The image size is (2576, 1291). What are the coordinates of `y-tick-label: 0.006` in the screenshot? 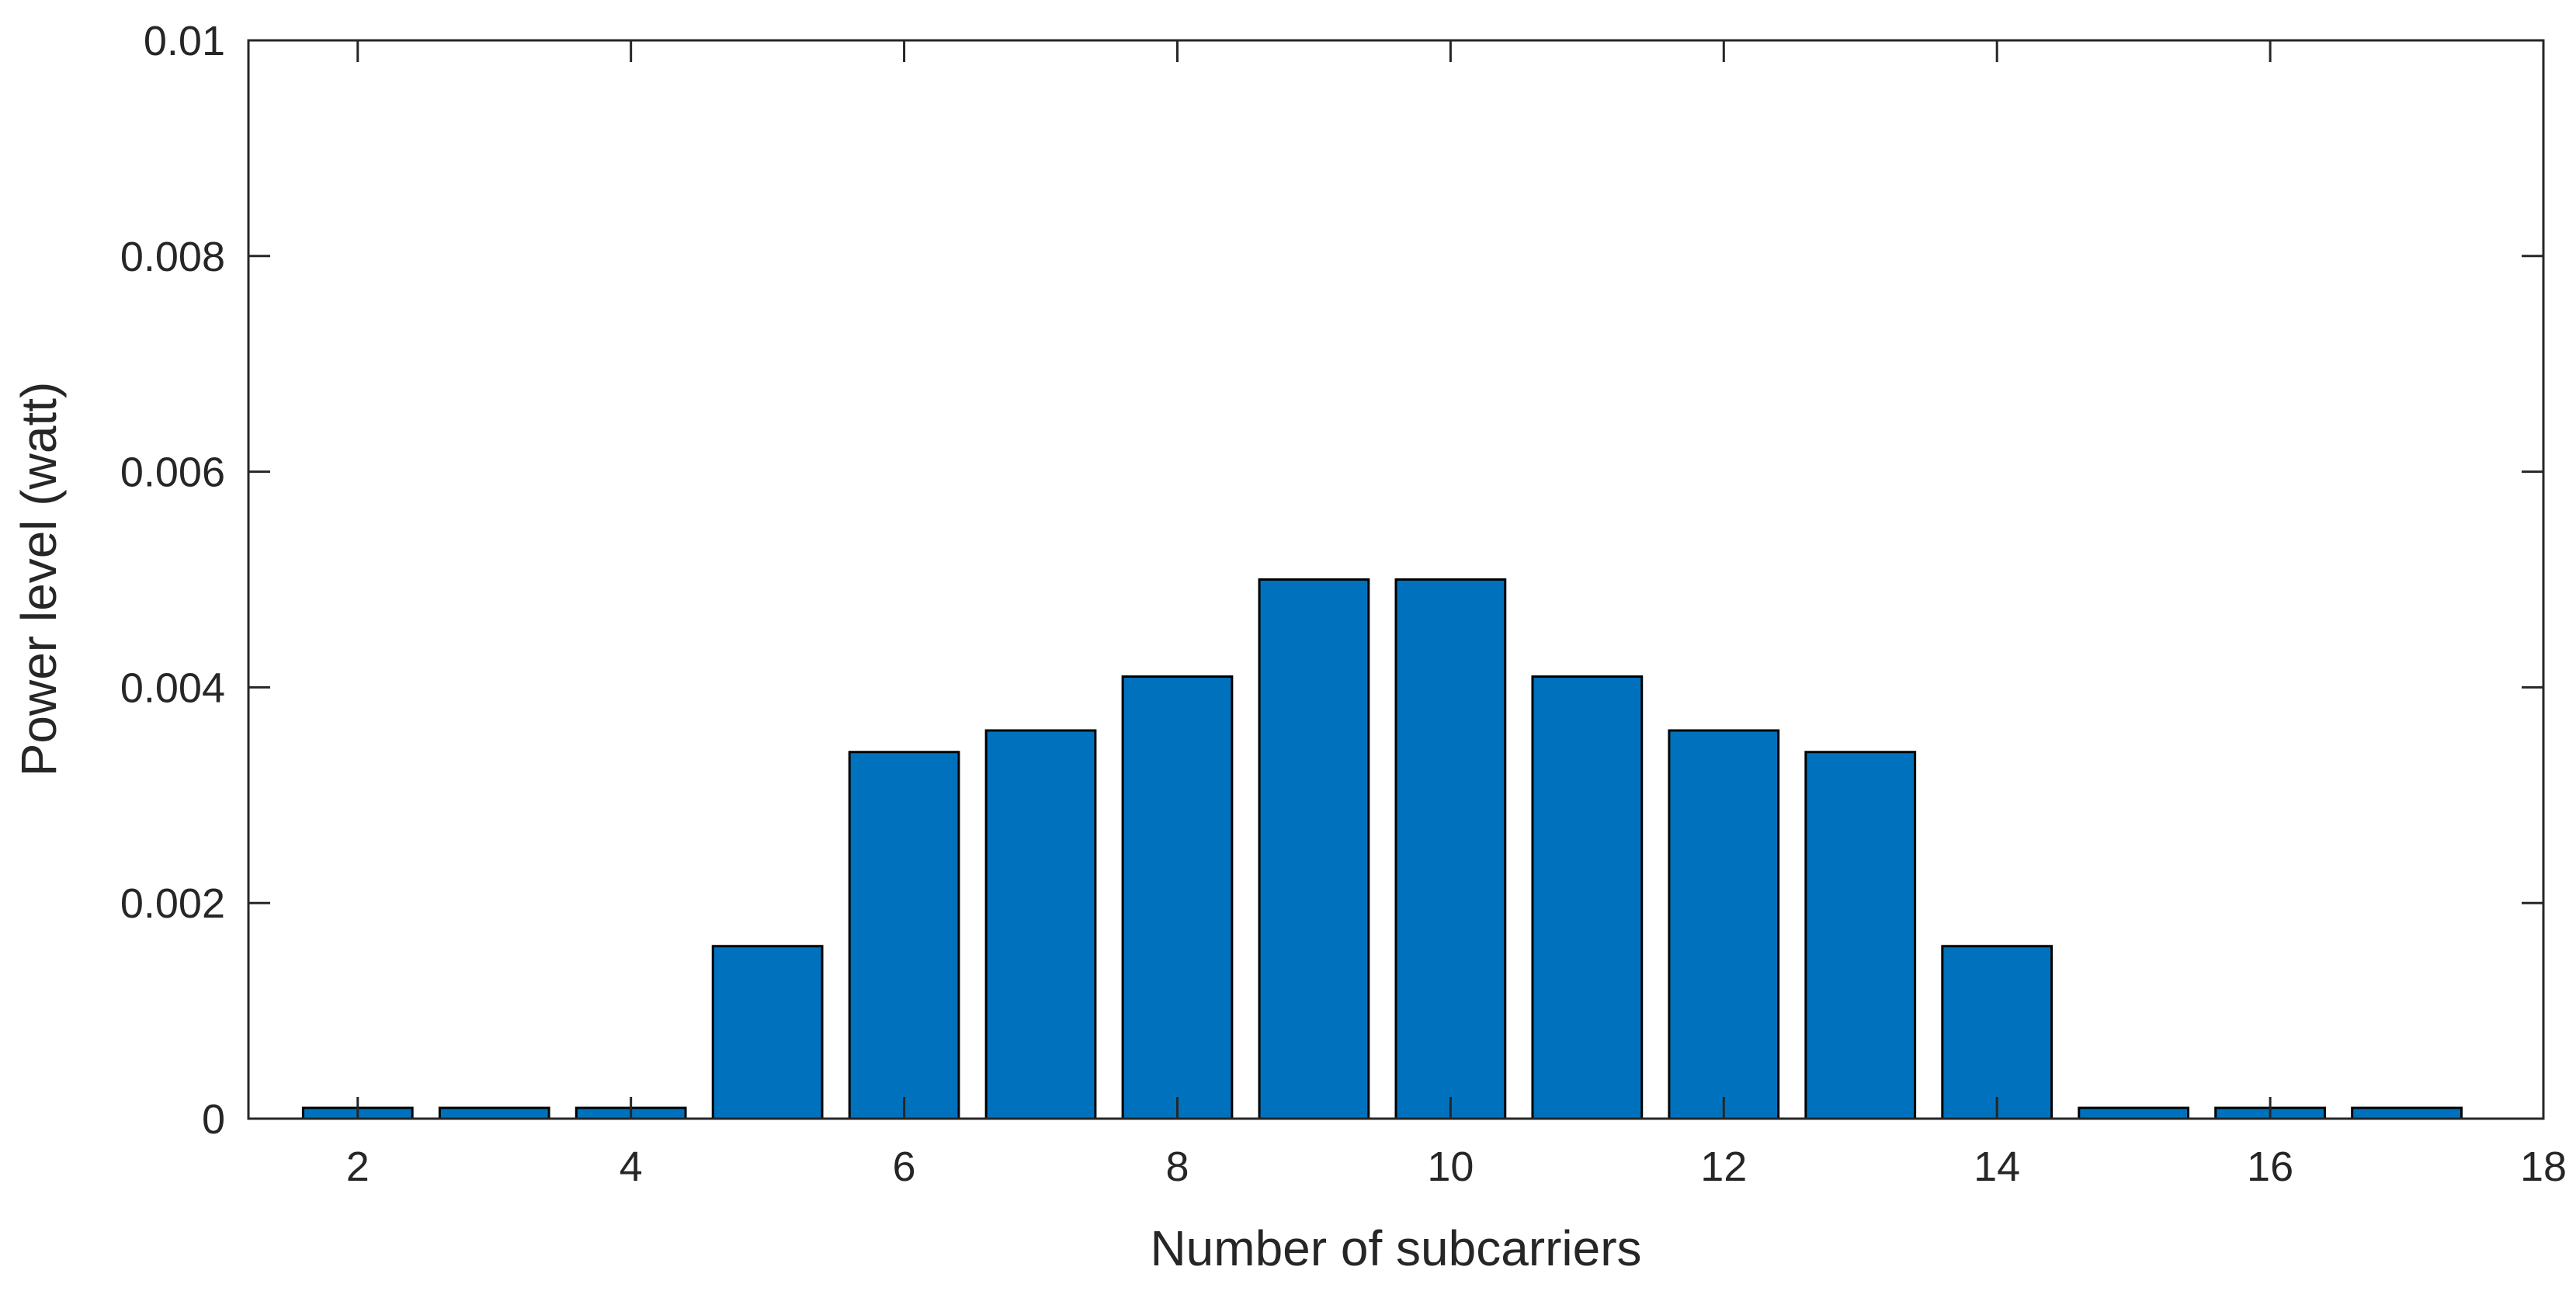 It's located at (172, 472).